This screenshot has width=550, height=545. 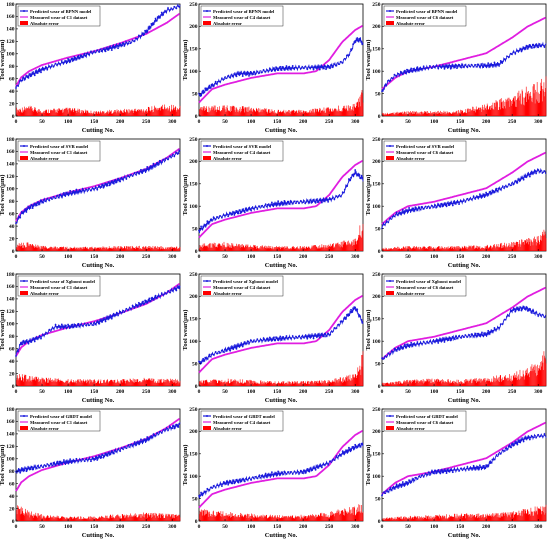 I want to click on measured-line, so click(x=280, y=469).